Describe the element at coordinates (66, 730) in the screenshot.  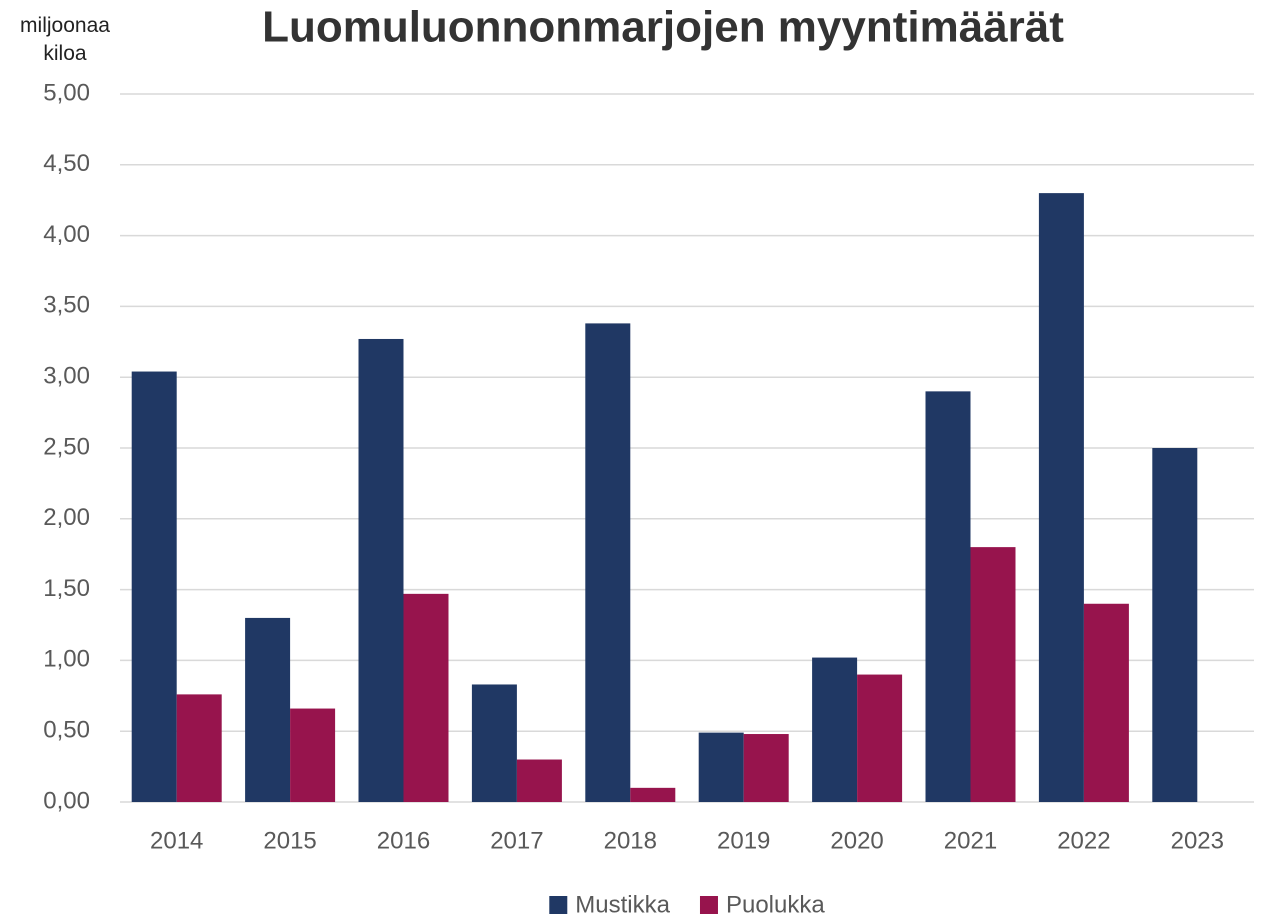
I see `y-tick-label: 0,50` at that location.